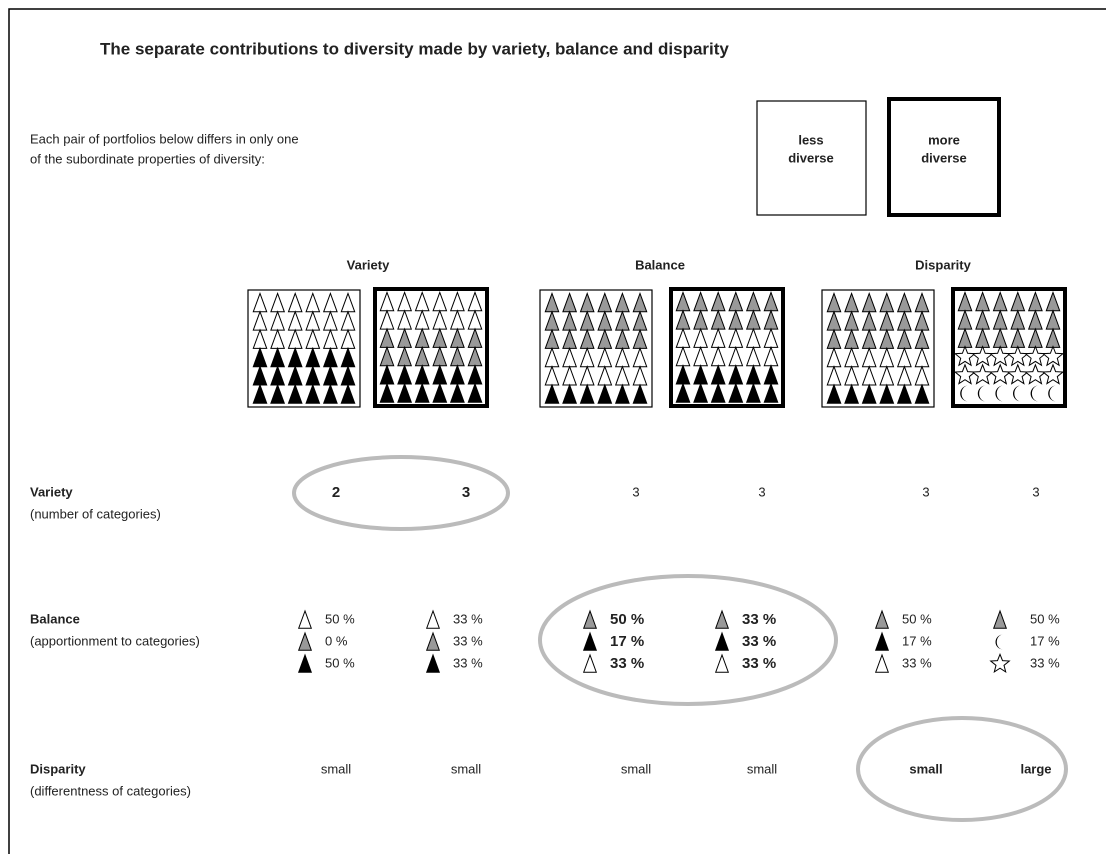 This screenshot has height=854, width=1106. I want to click on row-label: Disparity, so click(58, 768).